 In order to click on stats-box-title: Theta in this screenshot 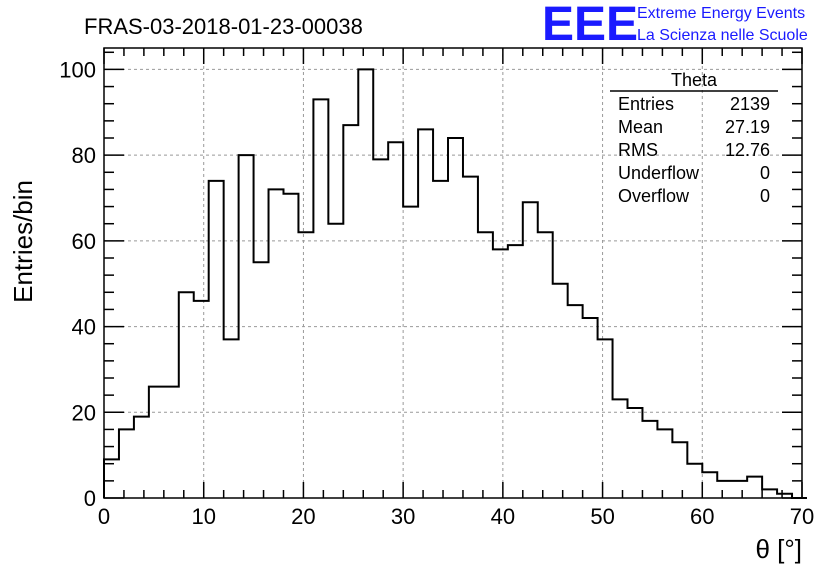, I will do `click(694, 80)`.